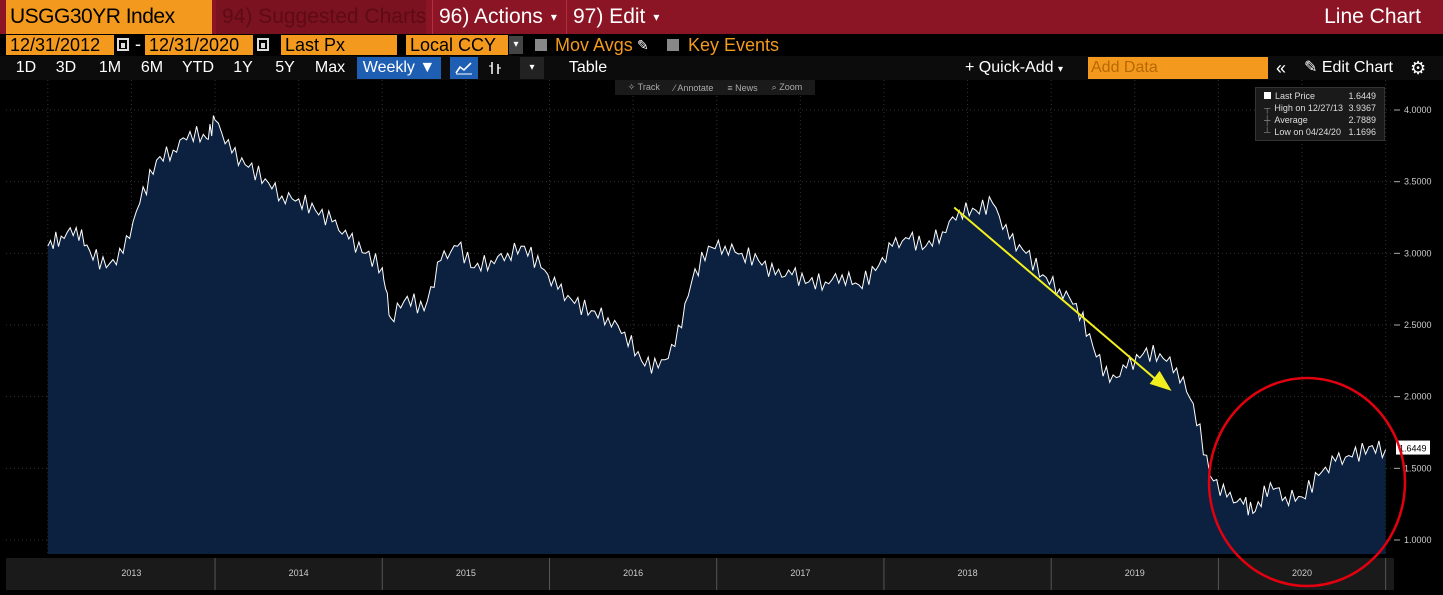 This screenshot has width=1443, height=595. Describe the element at coordinates (1418, 540) in the screenshot. I see `y-tick-label: 1.0000` at that location.